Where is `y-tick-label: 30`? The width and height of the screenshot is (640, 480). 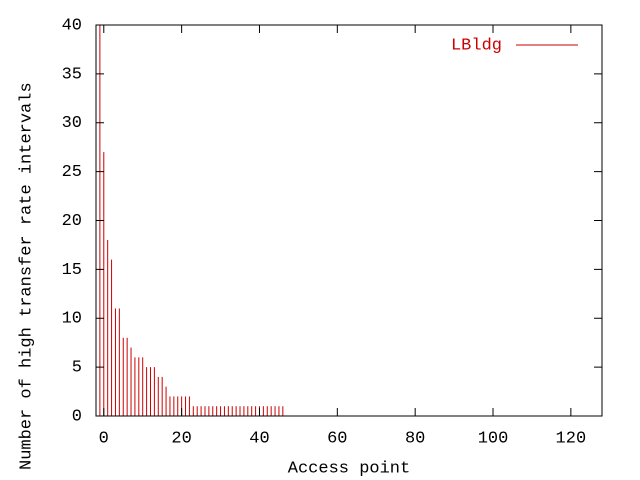
y-tick-label: 30 is located at coordinates (72, 123).